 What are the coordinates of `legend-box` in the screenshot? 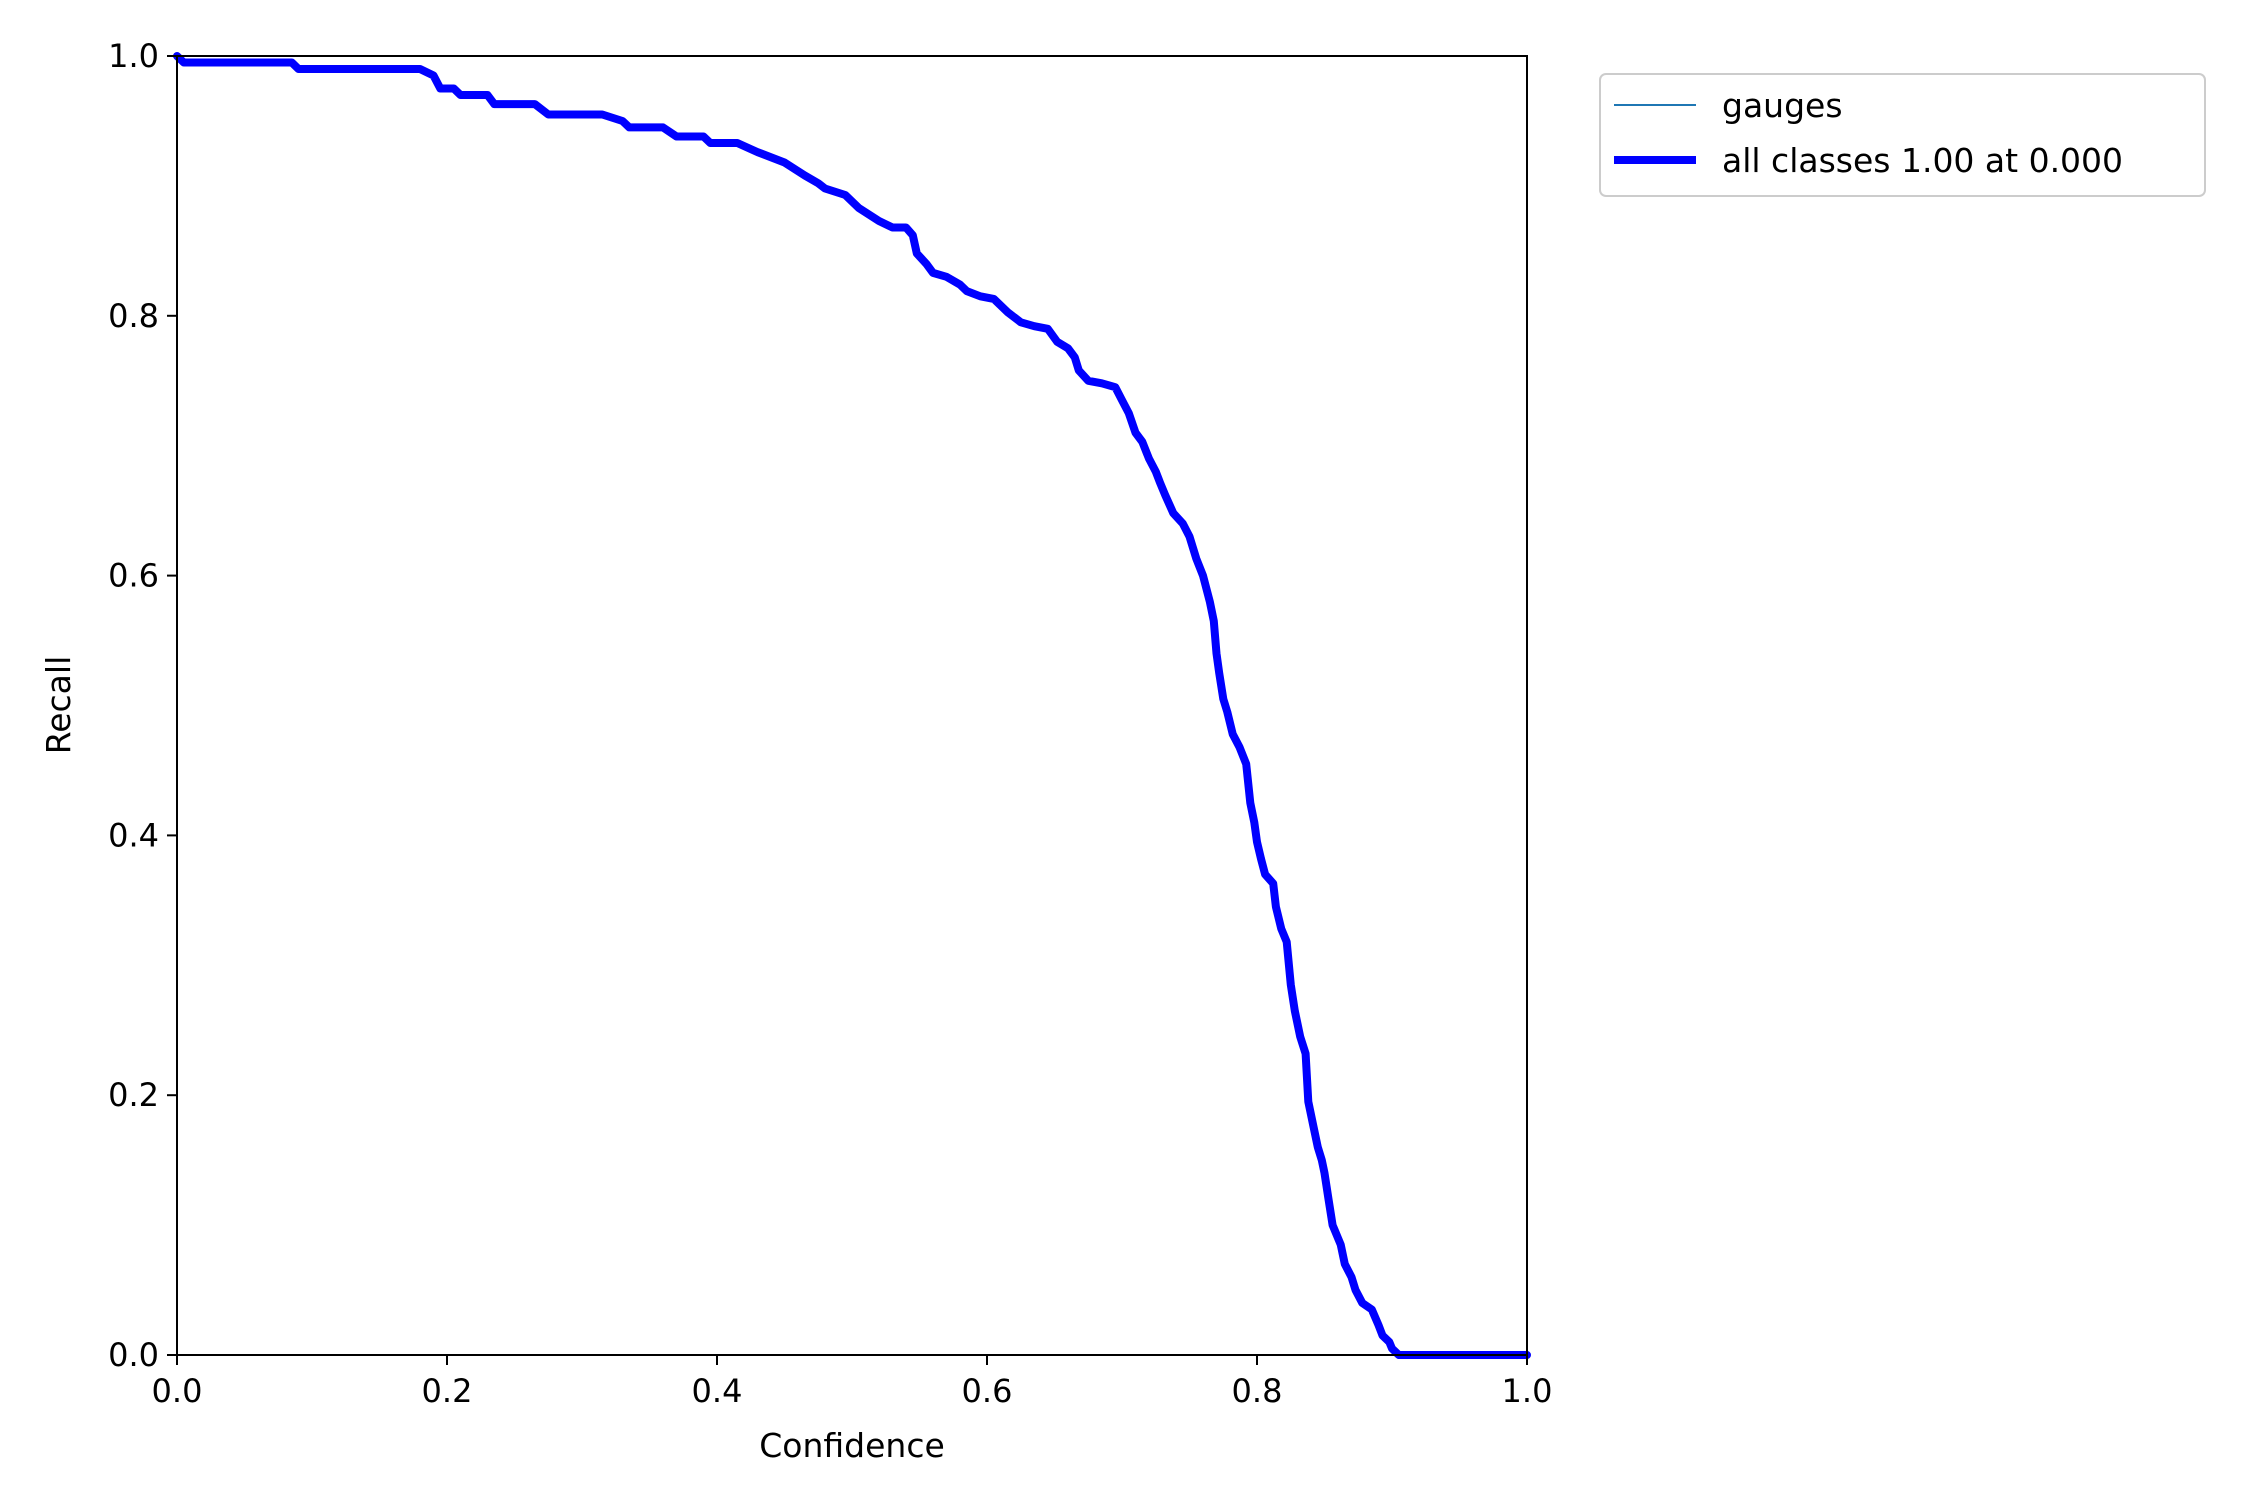 It's located at (1902, 135).